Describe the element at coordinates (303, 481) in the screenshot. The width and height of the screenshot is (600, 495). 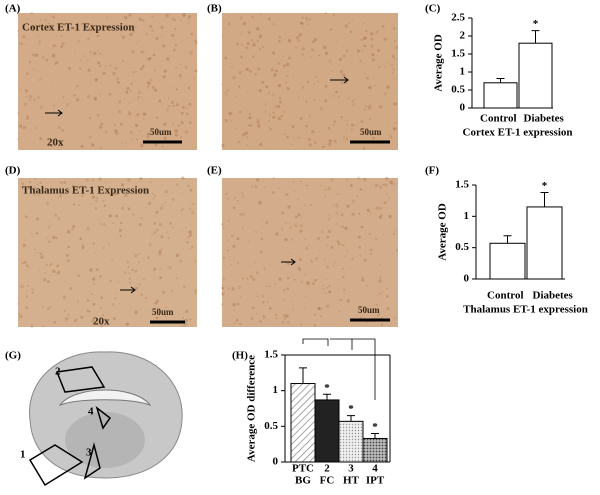
I see `x-tick-label: BG` at that location.